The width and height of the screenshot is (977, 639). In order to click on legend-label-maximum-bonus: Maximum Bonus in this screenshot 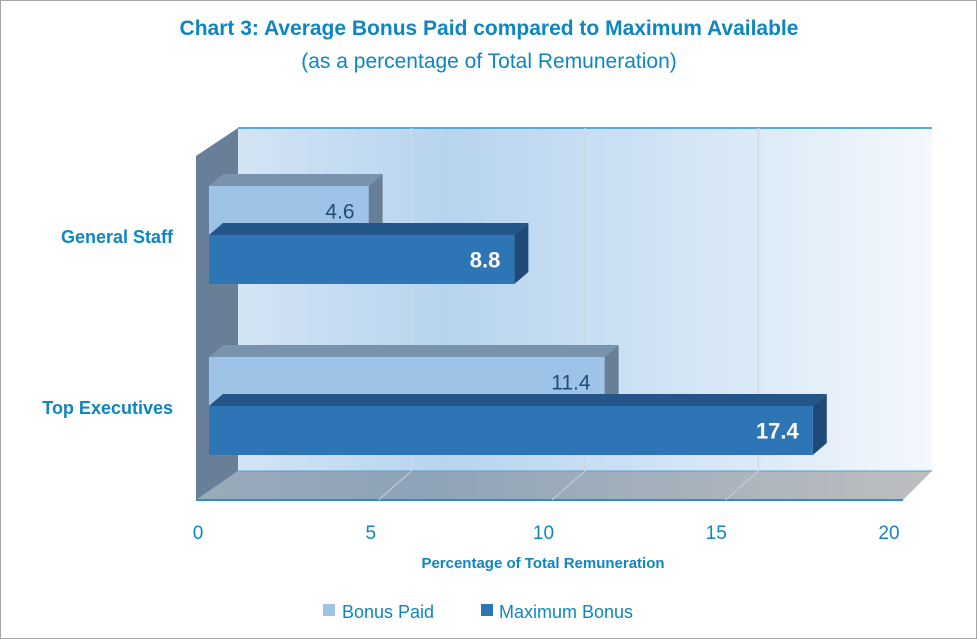, I will do `click(566, 612)`.